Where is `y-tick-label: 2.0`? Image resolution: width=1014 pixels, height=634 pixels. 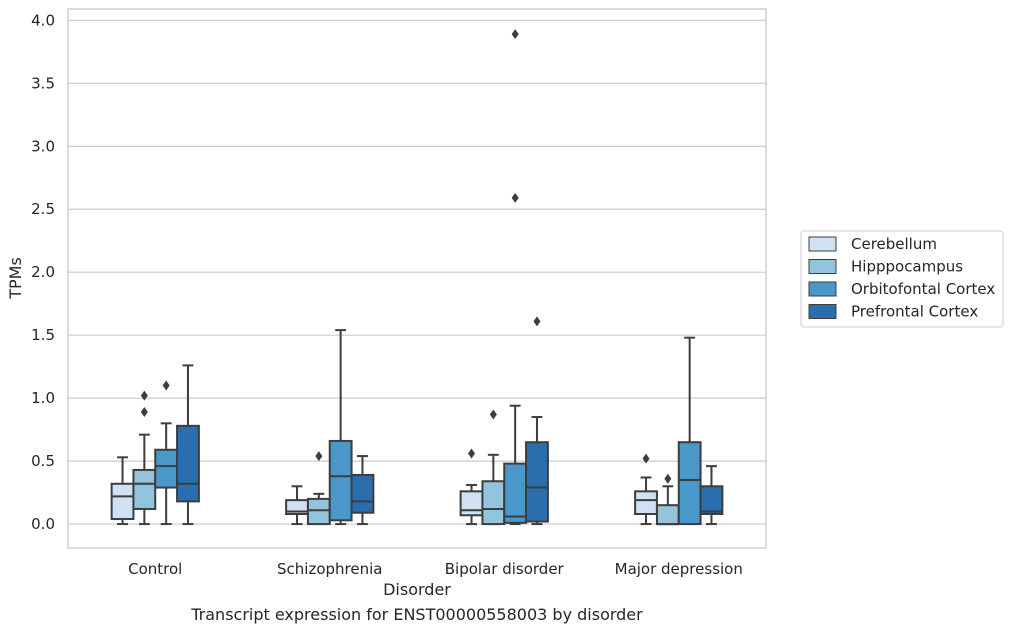
y-tick-label: 2.0 is located at coordinates (43, 272).